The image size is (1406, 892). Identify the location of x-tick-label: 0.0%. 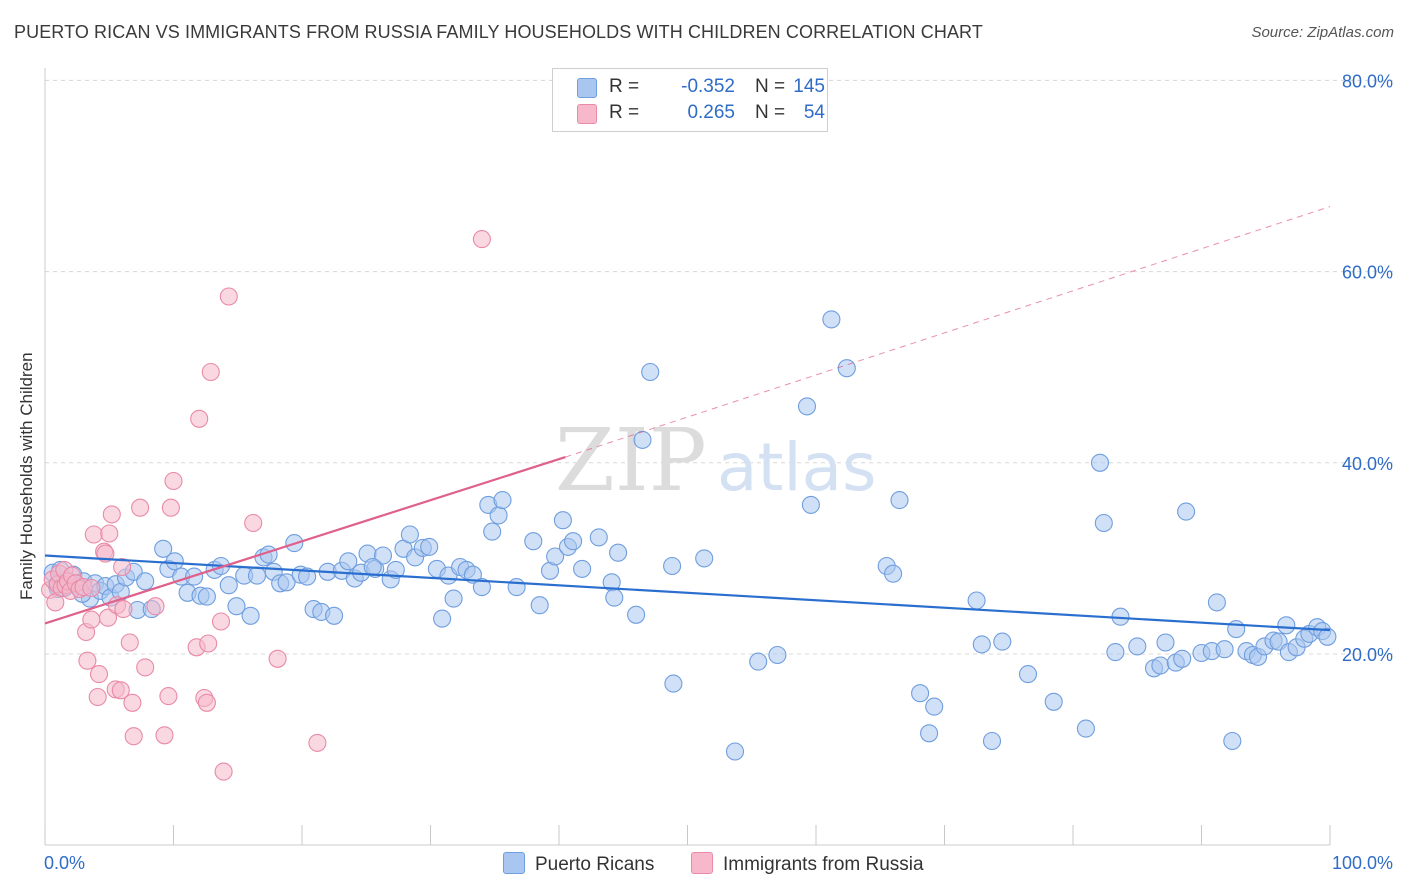
(64, 863).